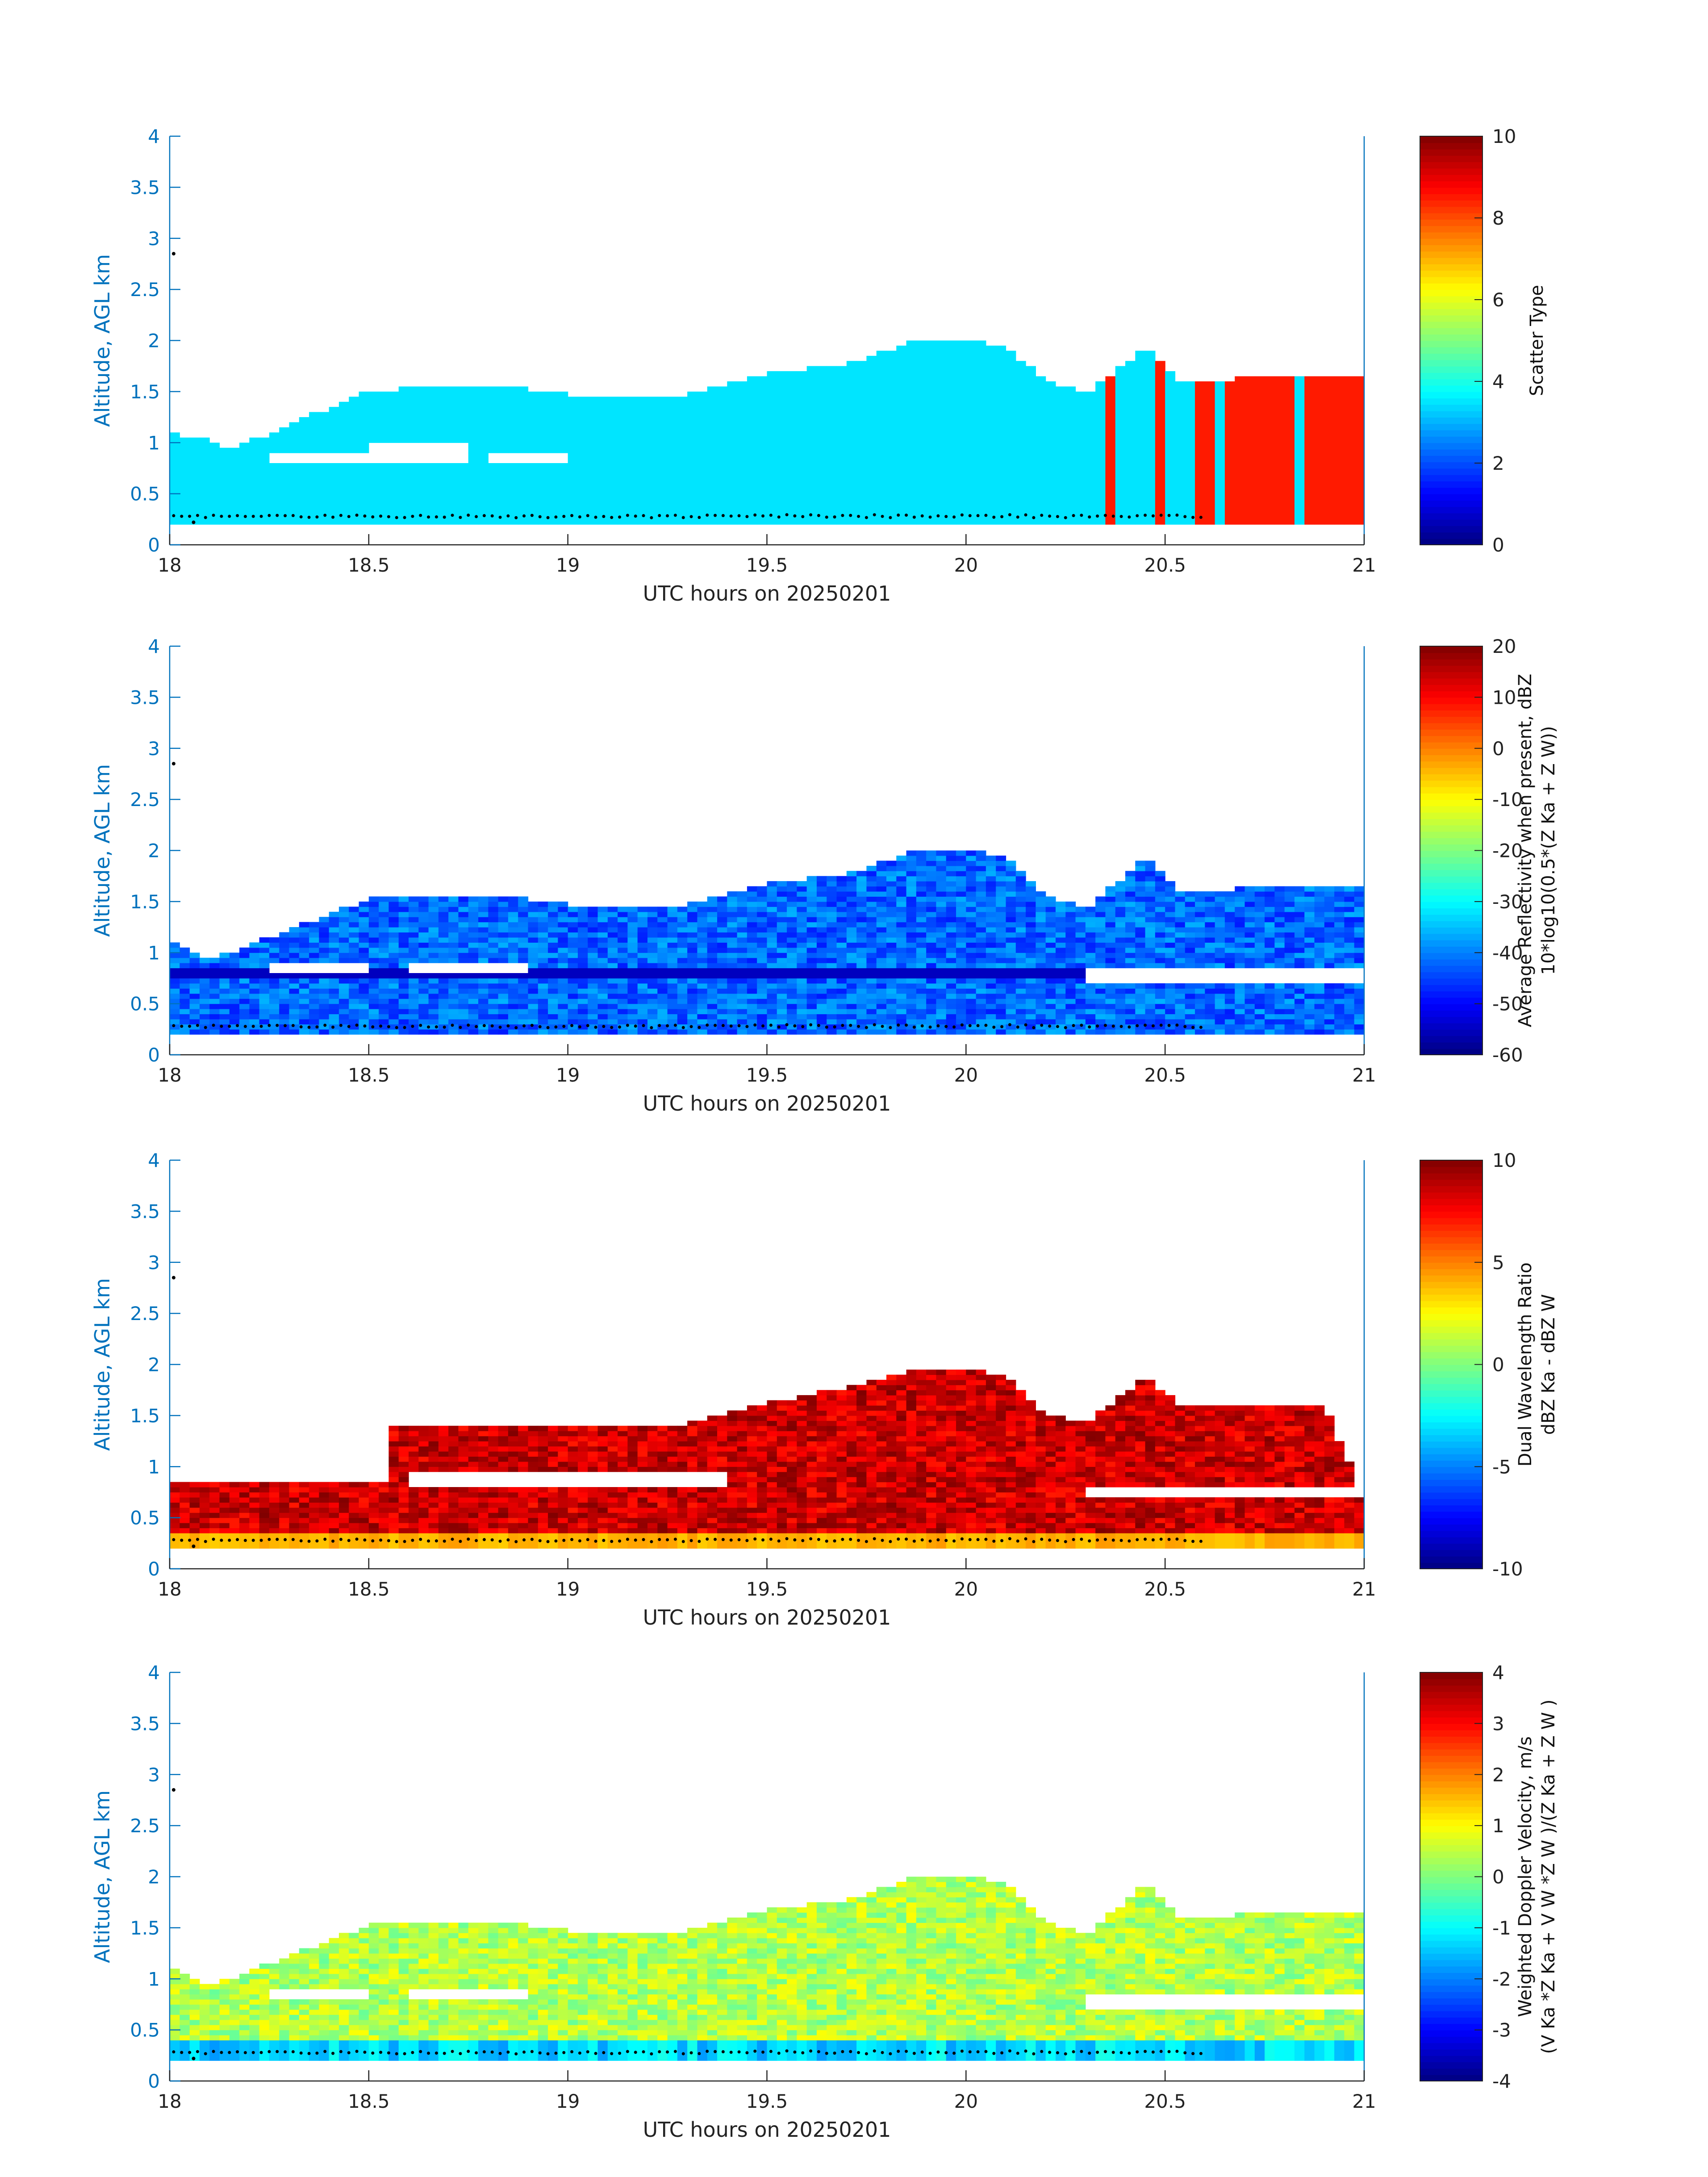 This screenshot has height=2177, width=1708. Describe the element at coordinates (568, 565) in the screenshot. I see `x-tick-label: 19` at that location.